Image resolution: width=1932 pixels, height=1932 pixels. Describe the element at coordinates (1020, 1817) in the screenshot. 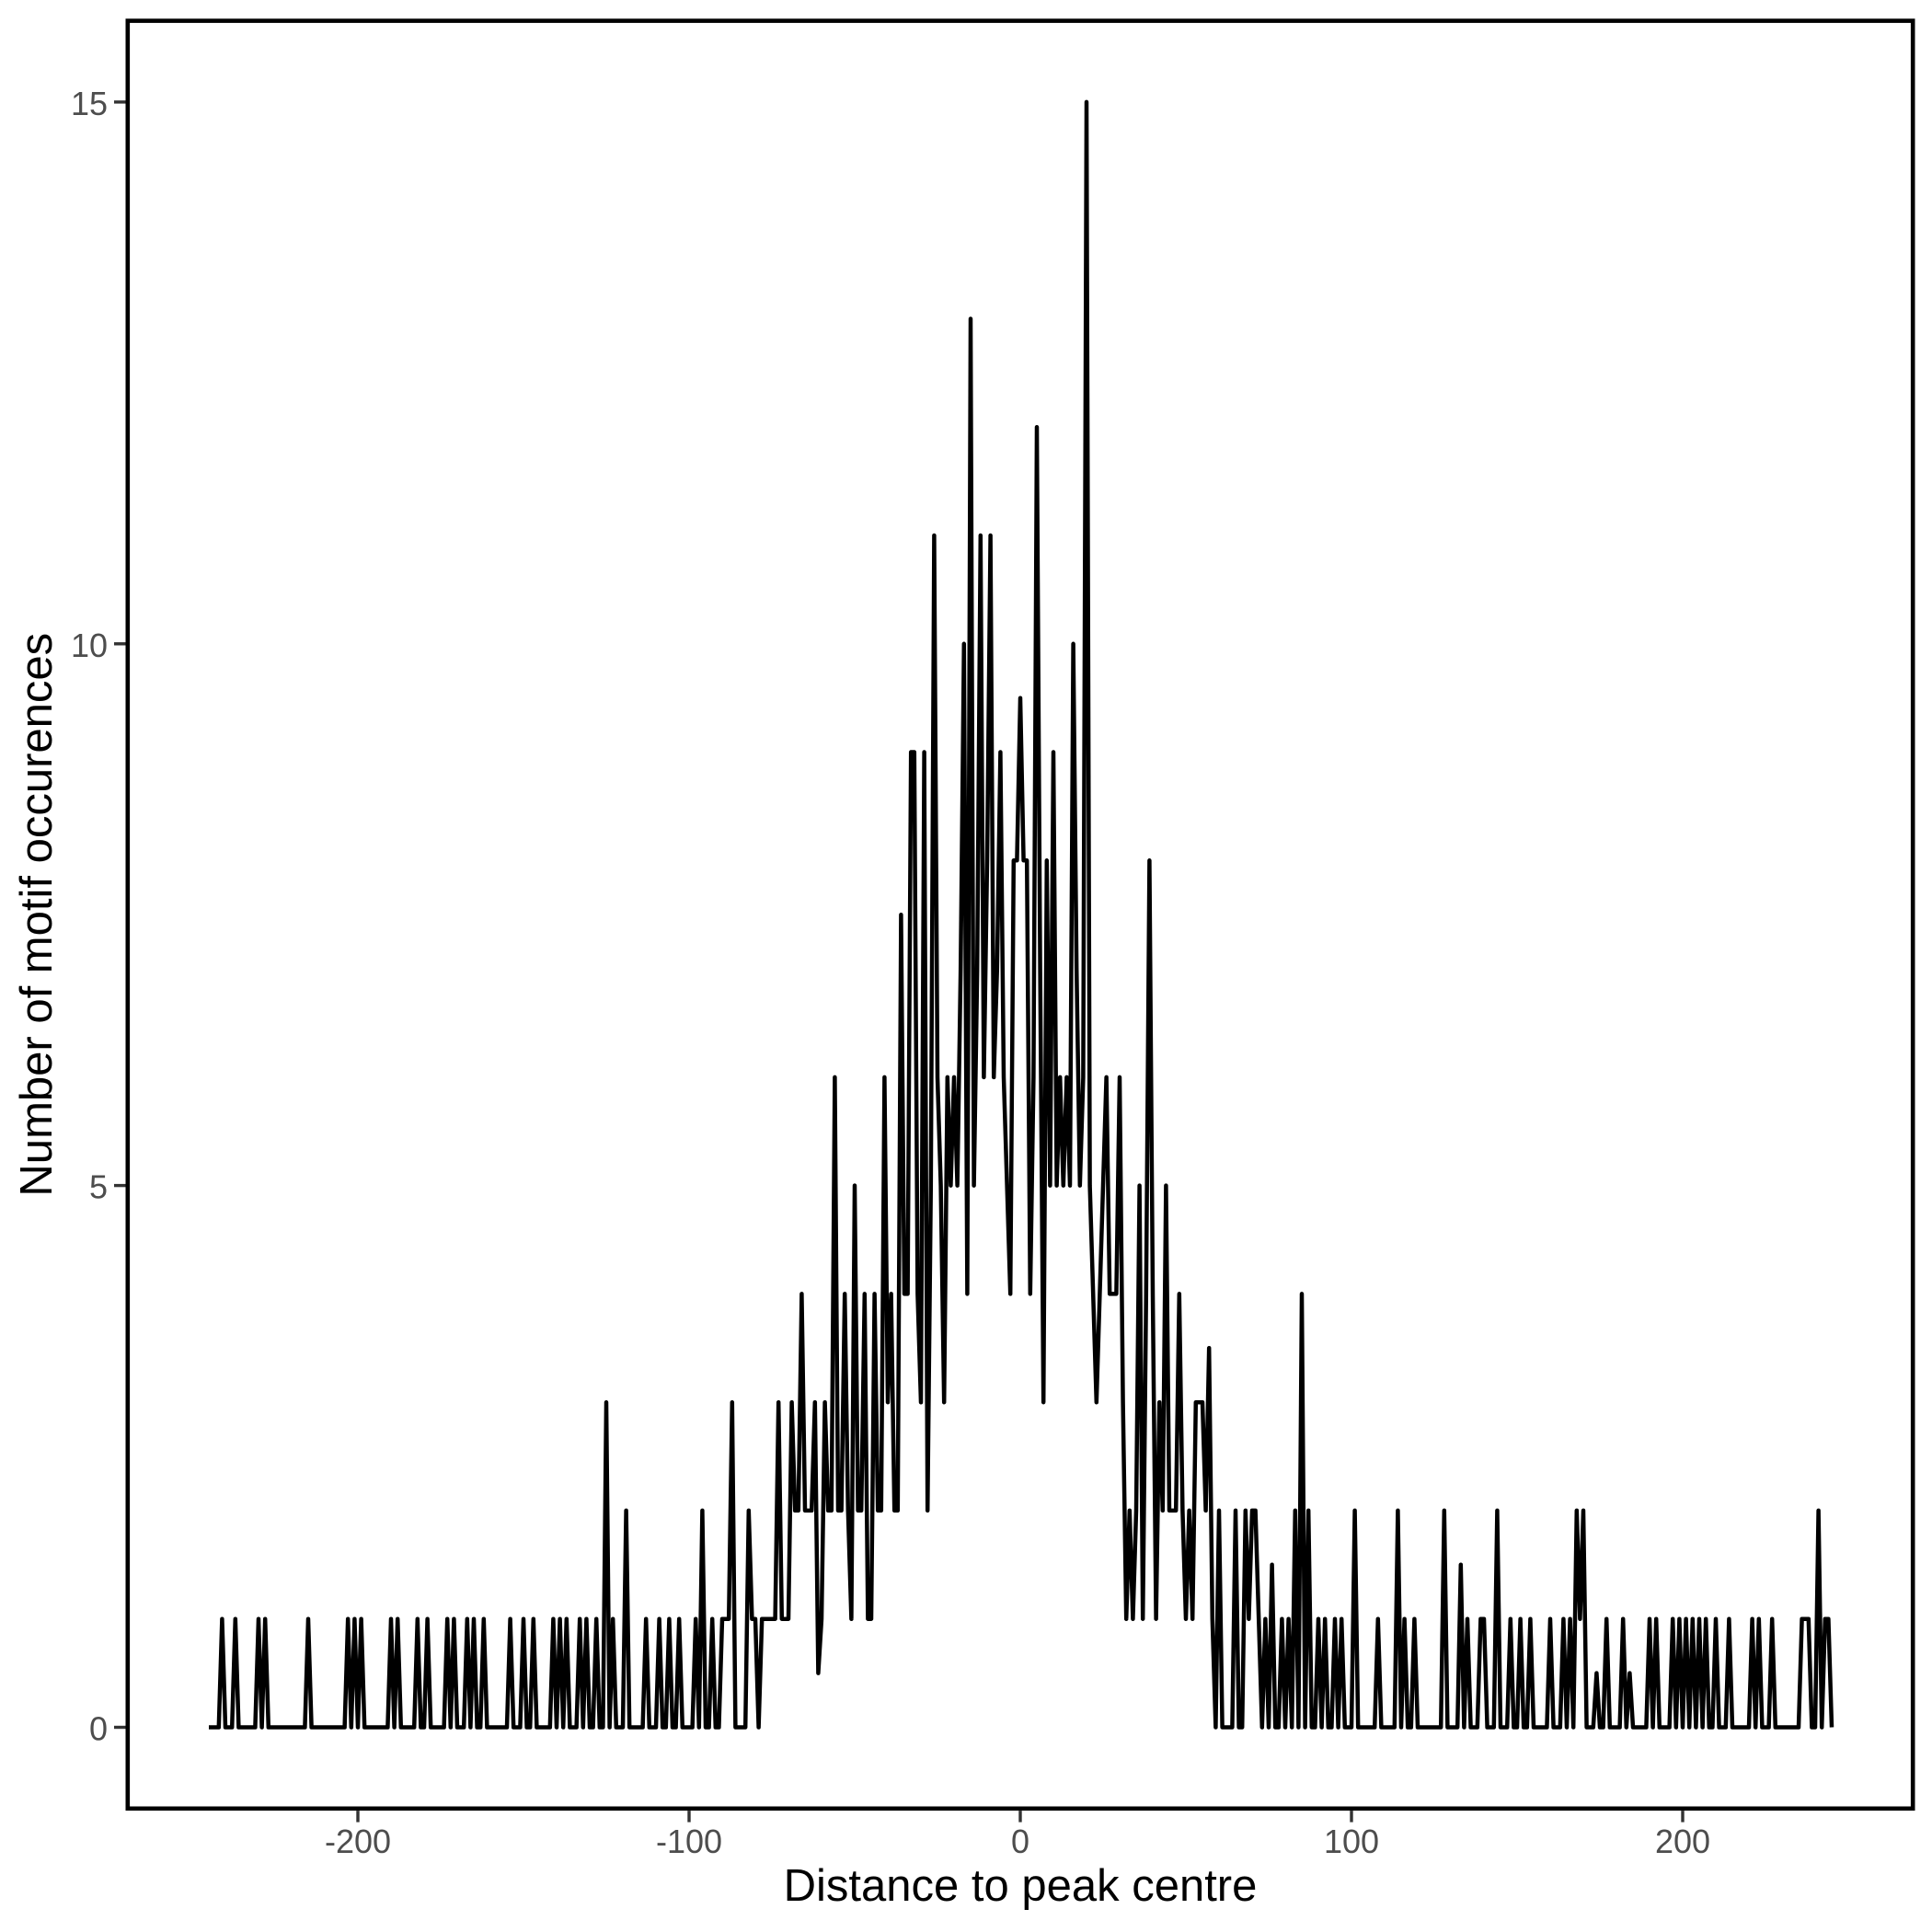

I see `x-axis-ticks` at that location.